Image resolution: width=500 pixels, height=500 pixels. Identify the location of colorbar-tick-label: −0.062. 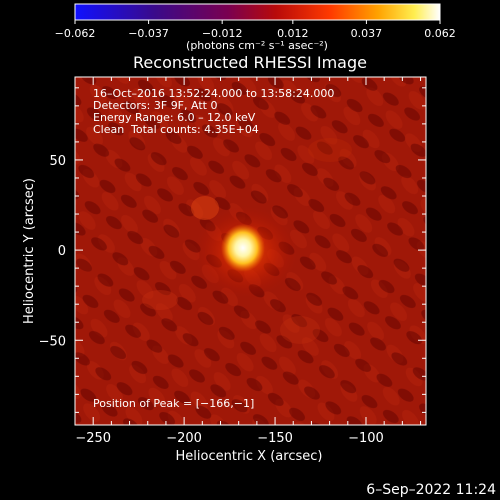
(75, 33).